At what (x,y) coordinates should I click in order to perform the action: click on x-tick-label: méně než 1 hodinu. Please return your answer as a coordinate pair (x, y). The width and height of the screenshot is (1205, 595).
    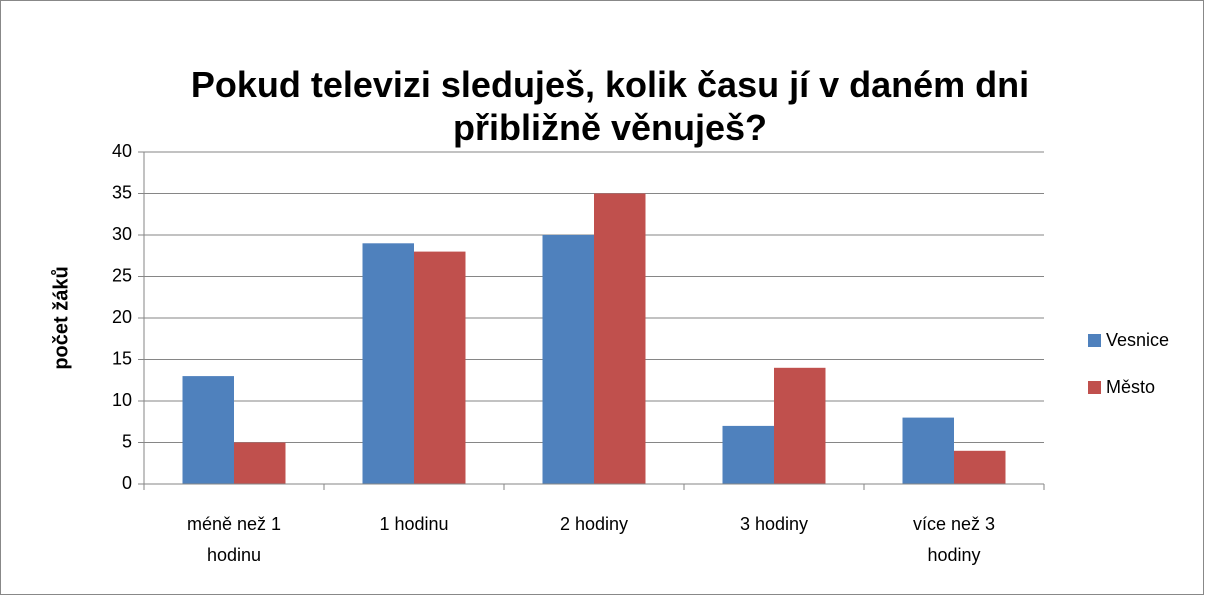
    Looking at the image, I should click on (234, 539).